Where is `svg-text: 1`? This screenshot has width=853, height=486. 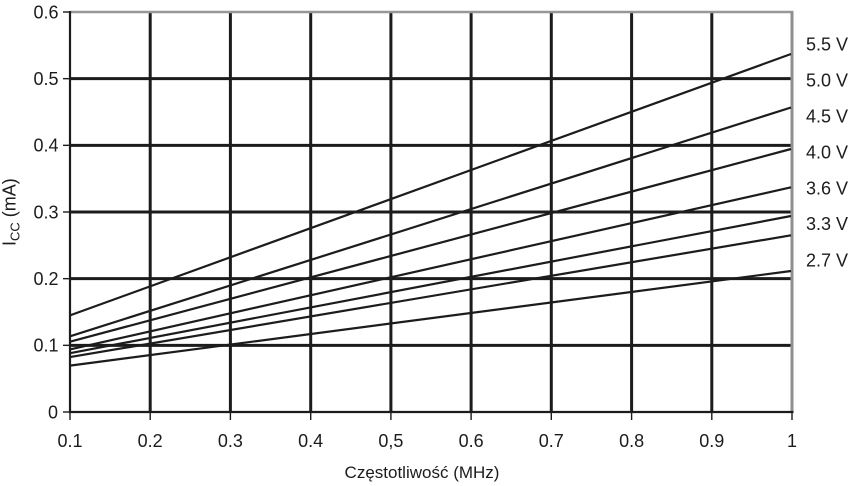
svg-text: 1 is located at coordinates (792, 441).